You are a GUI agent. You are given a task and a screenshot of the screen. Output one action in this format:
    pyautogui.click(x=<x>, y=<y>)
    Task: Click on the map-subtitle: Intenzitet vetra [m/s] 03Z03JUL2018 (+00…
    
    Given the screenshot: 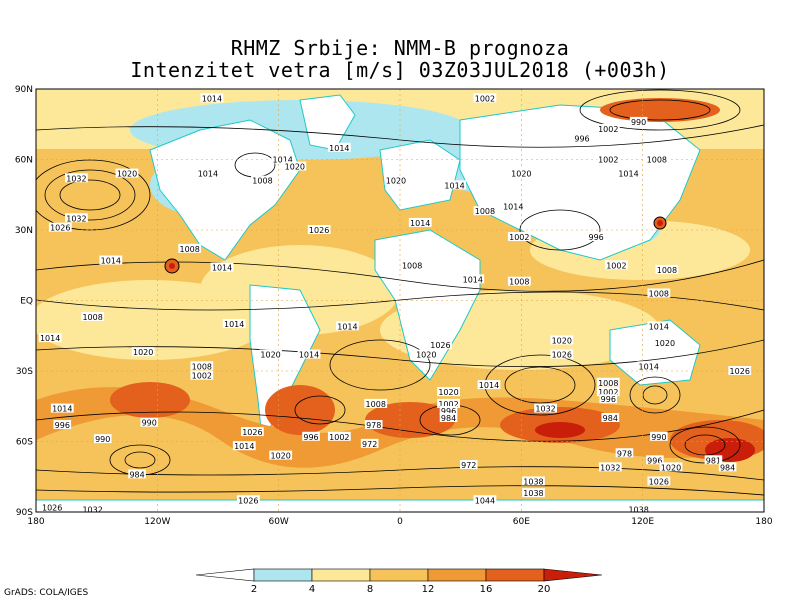 What is the action you would take?
    pyautogui.click(x=400, y=70)
    